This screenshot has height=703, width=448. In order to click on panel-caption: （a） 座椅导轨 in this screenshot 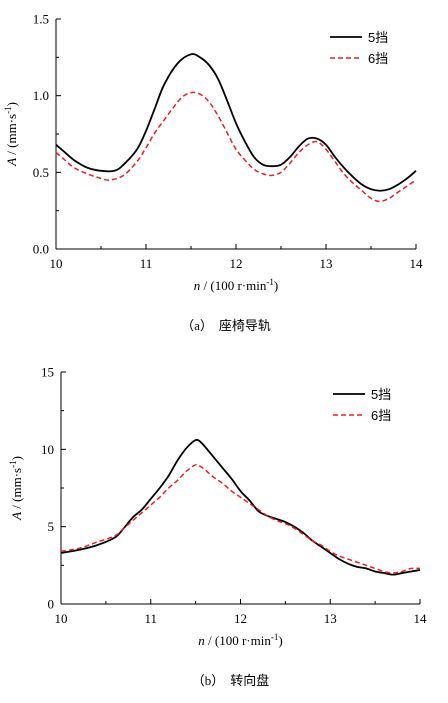, I will do `click(226, 325)`.